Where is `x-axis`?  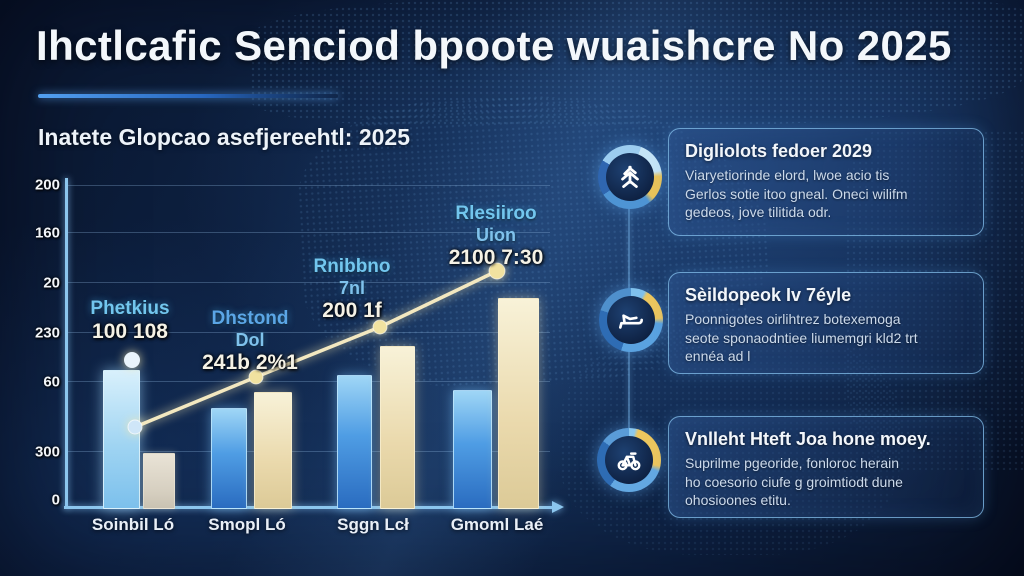
x-axis is located at coordinates (308, 507).